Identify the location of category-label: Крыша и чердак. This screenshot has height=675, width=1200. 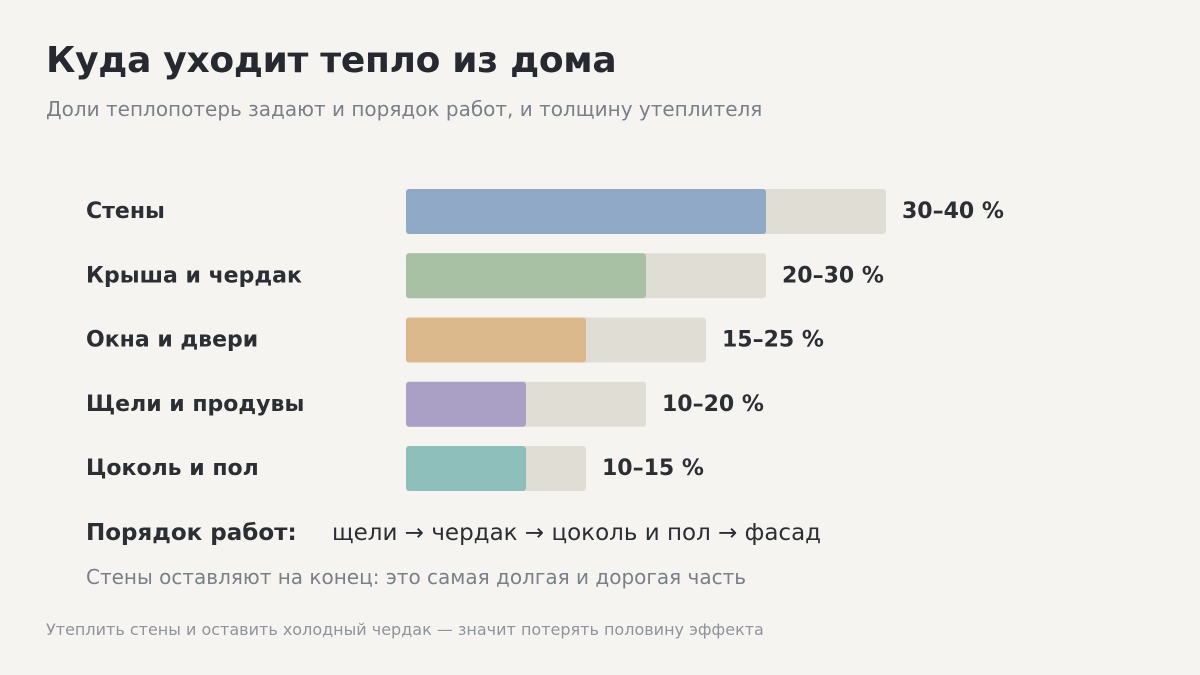
(194, 275).